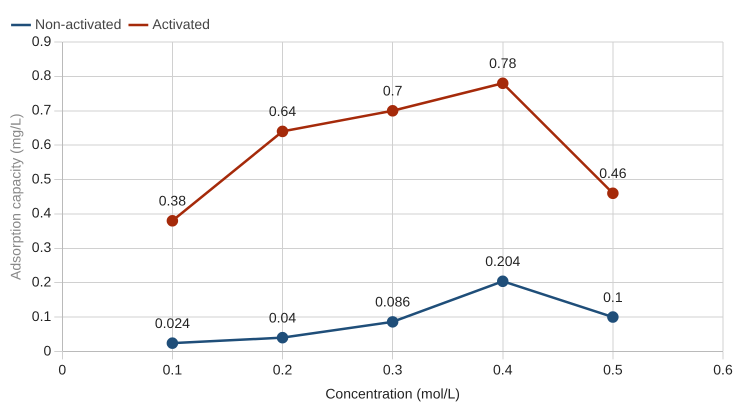 The image size is (737, 411). What do you see at coordinates (172, 200) in the screenshot?
I see `data-label: 0.38` at bounding box center [172, 200].